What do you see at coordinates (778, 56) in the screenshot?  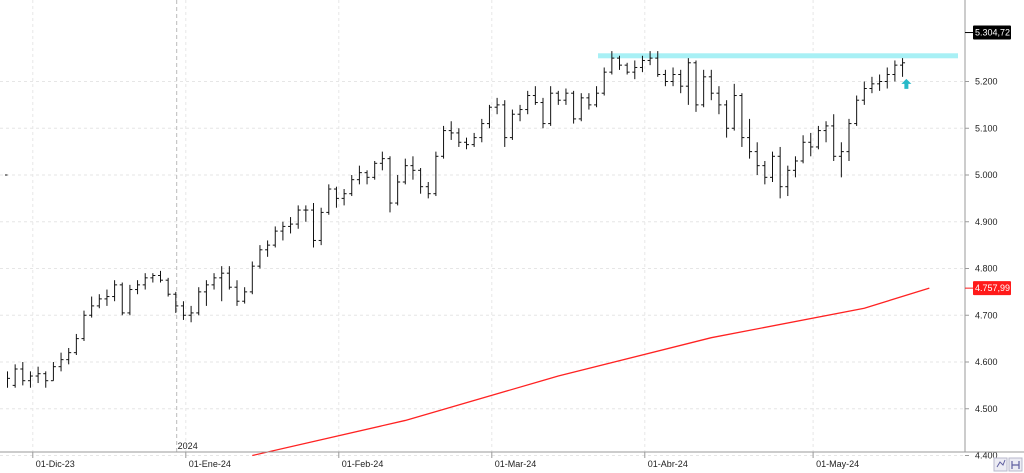 I see `resistance-band` at bounding box center [778, 56].